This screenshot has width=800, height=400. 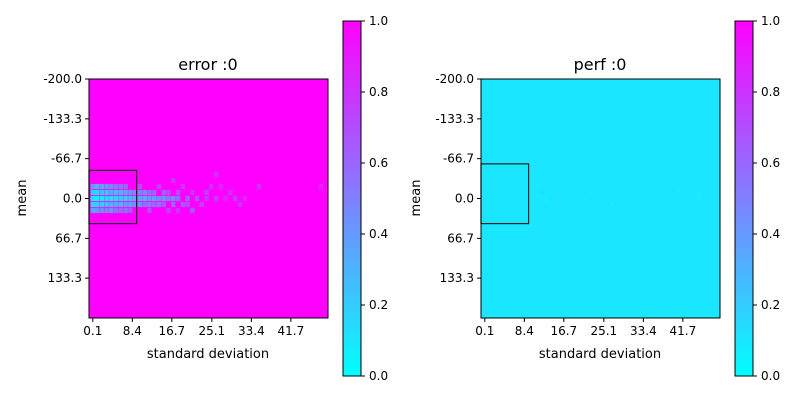 I want to click on y-axis: -200.0 -133.3 -66.7 0.0 66.7 133.3, so click(x=66, y=178).